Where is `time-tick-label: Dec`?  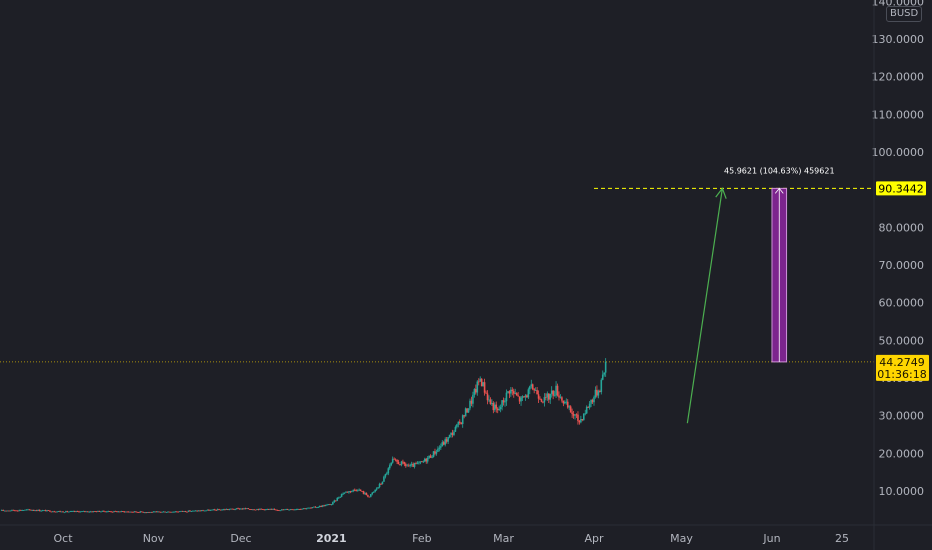 time-tick-label: Dec is located at coordinates (240, 538).